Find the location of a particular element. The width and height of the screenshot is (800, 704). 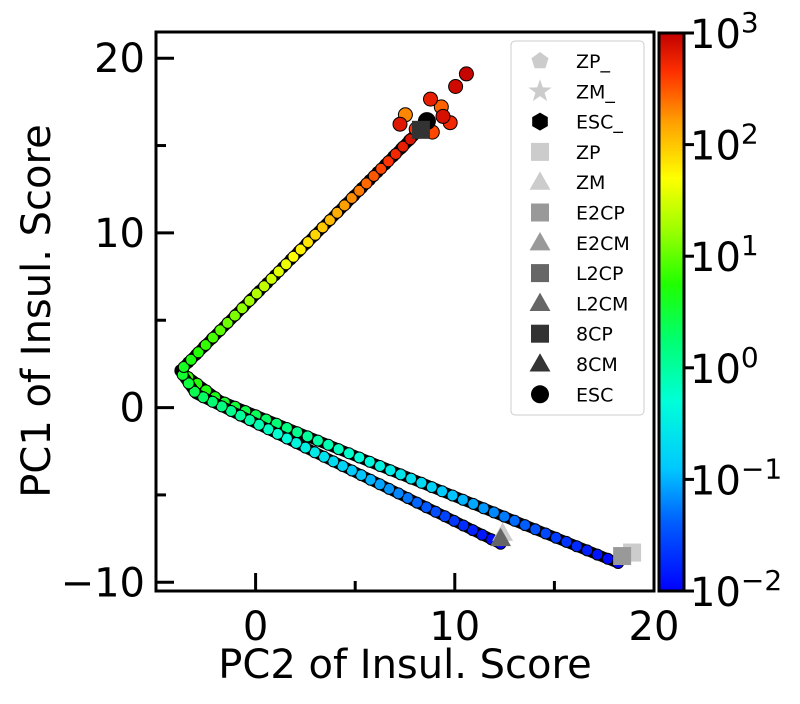

legend-label: 8CP is located at coordinates (594, 335).